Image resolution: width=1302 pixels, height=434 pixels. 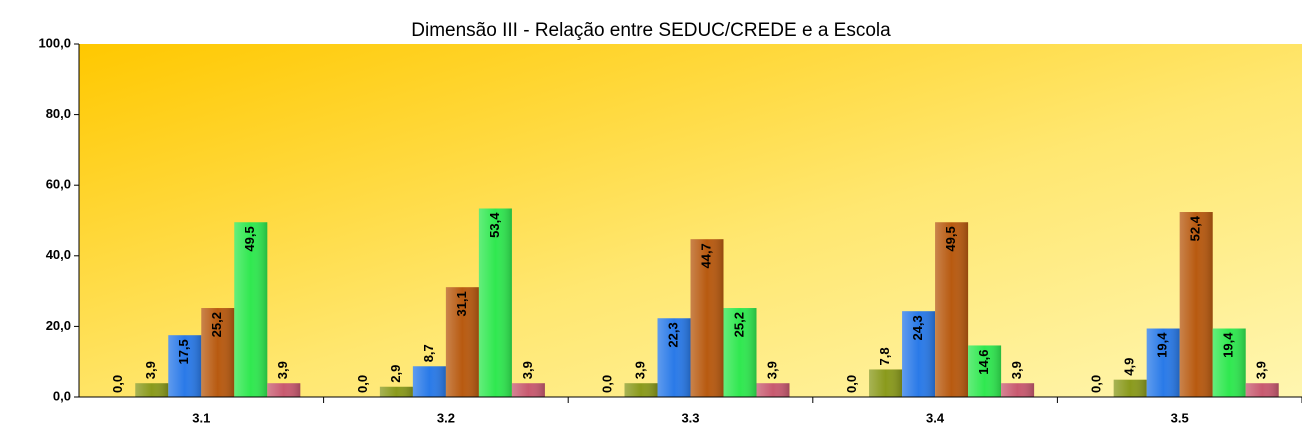 I want to click on data-label: 17,5, so click(x=183, y=351).